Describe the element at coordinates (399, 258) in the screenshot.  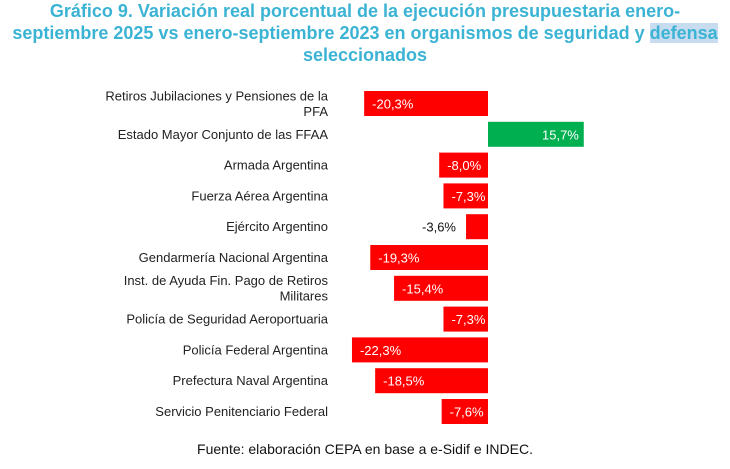
I see `data-label: -19,3%` at that location.